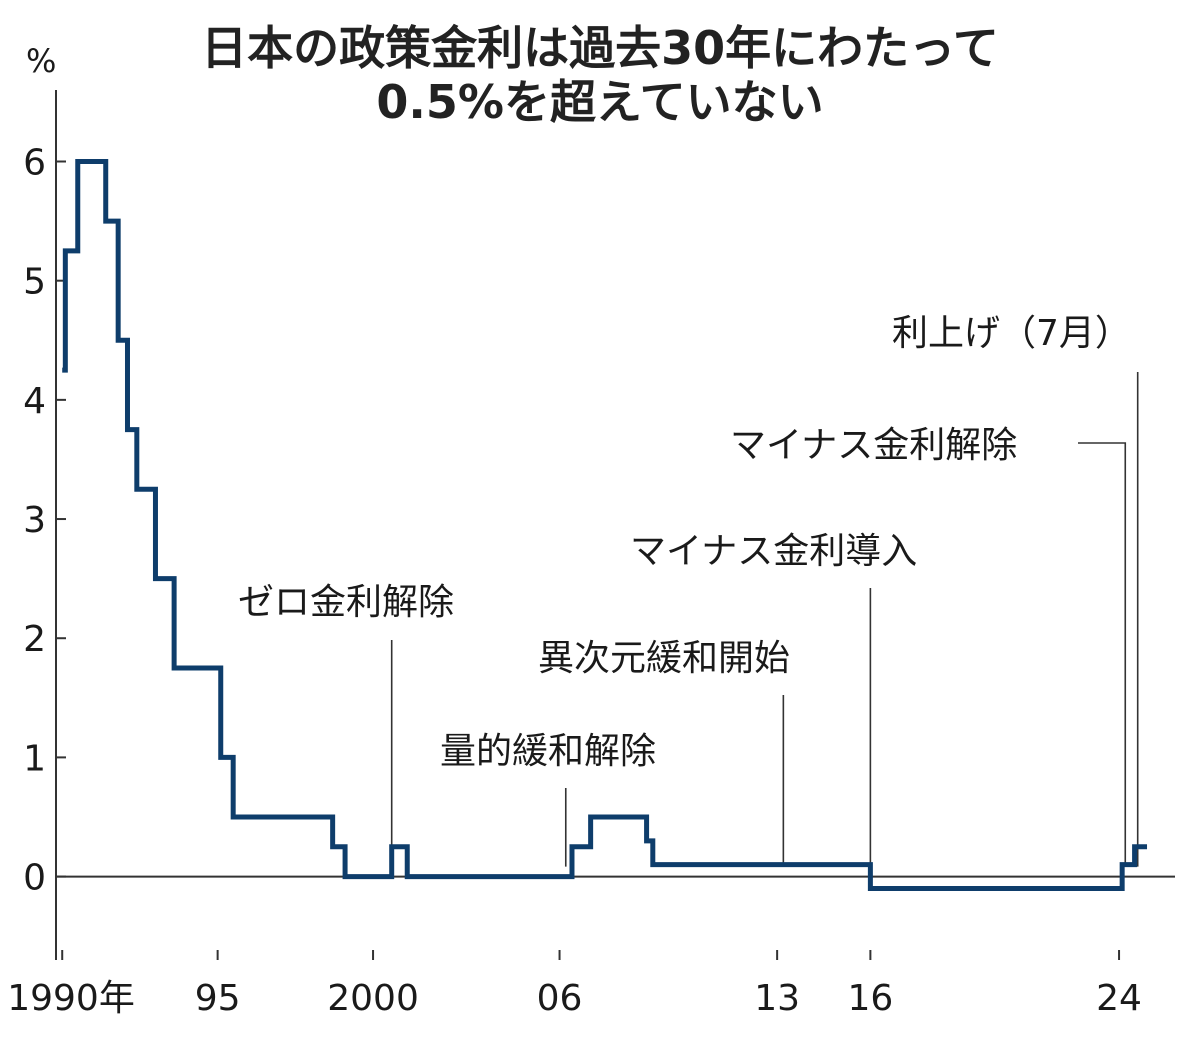 This screenshot has height=1039, width=1200. I want to click on y-tick-label: 6, so click(34, 163).